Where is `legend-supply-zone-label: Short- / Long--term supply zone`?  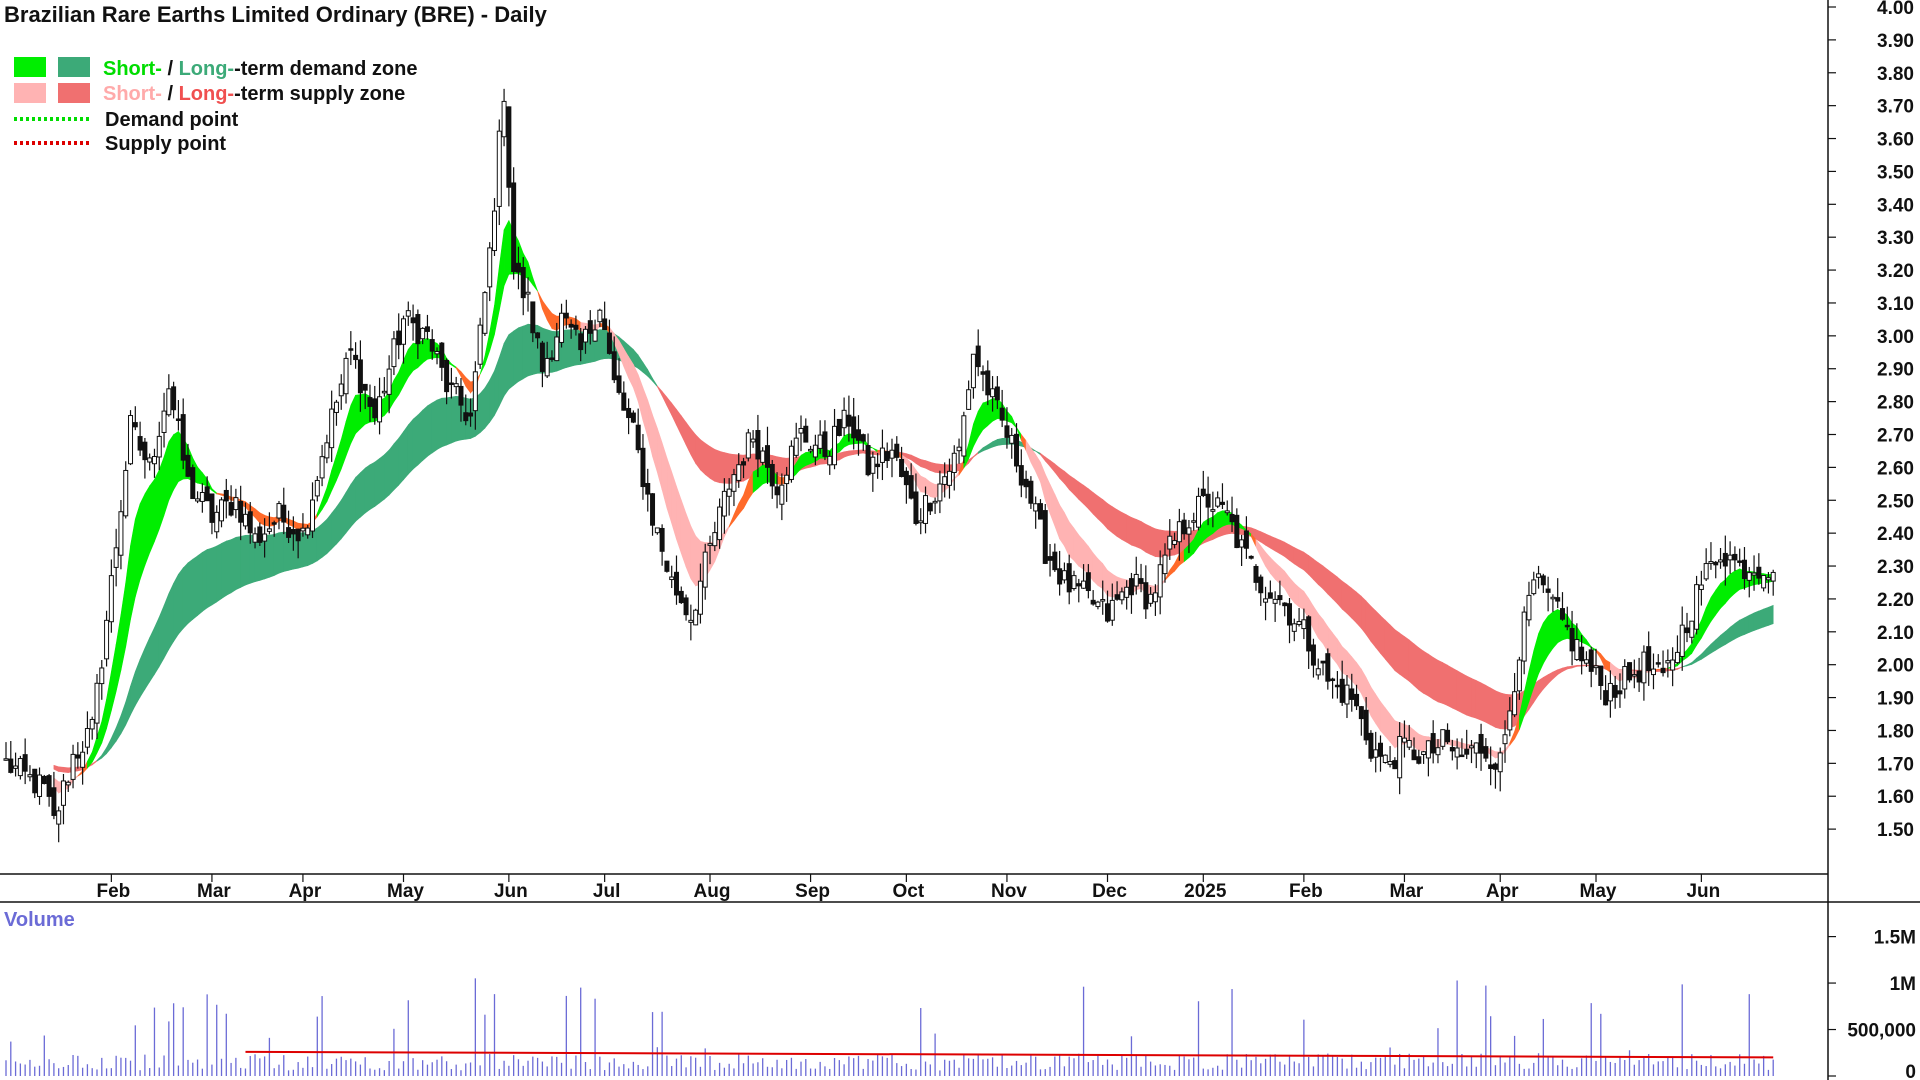 legend-supply-zone-label: Short- / Long--term supply zone is located at coordinates (254, 94).